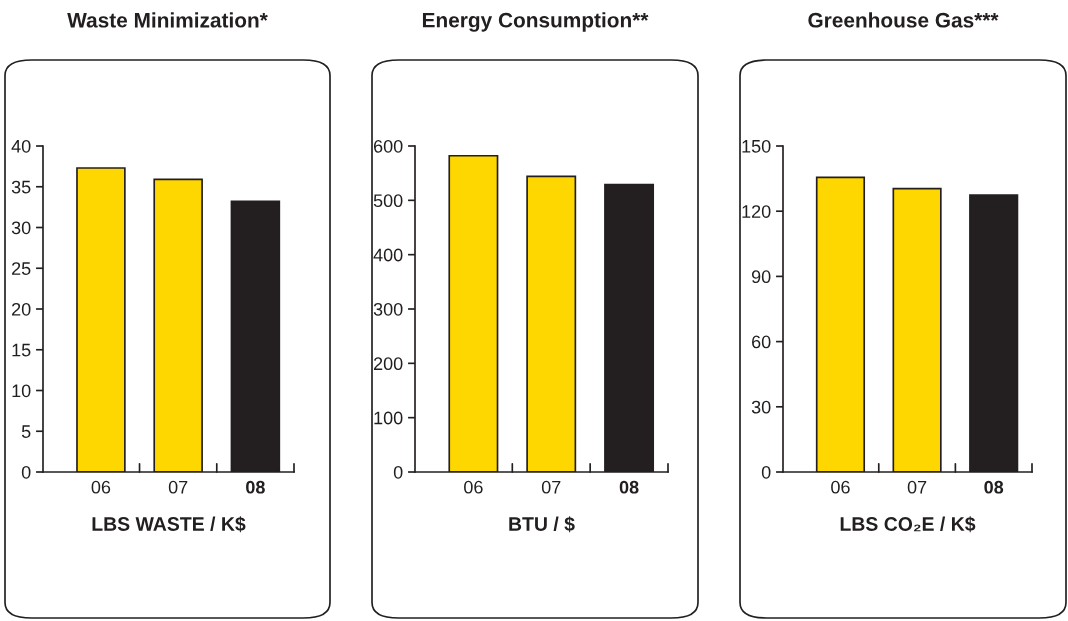 This screenshot has width=1068, height=621. I want to click on y-tick-label: 400, so click(388, 255).